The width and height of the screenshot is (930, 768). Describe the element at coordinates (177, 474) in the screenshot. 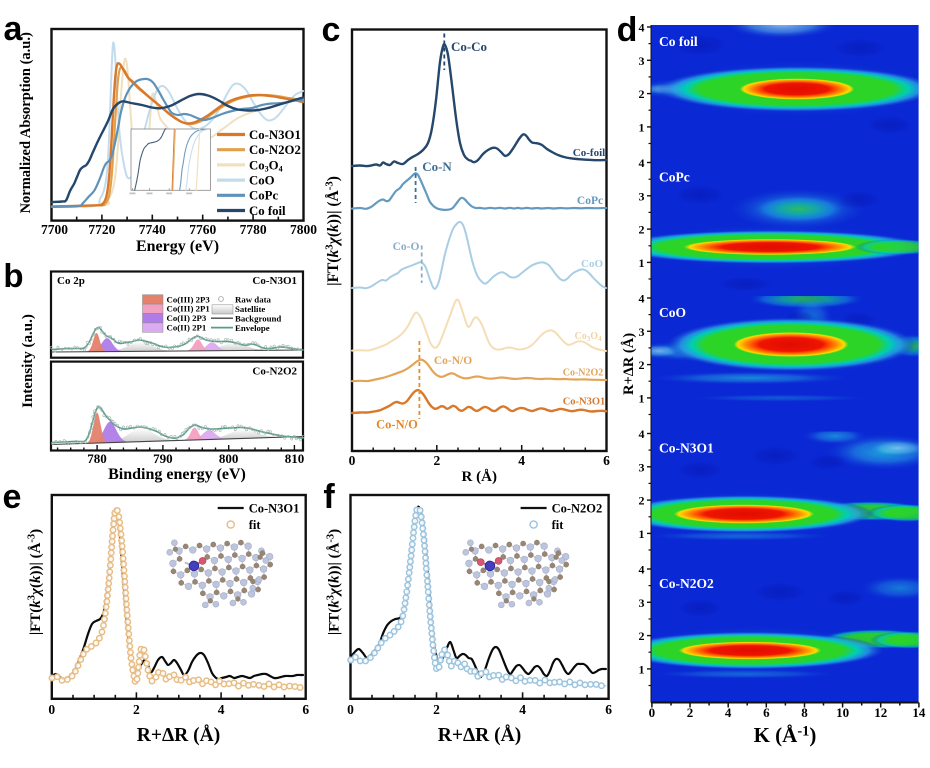

I see `svg-text: Binding energy (eV)` at that location.